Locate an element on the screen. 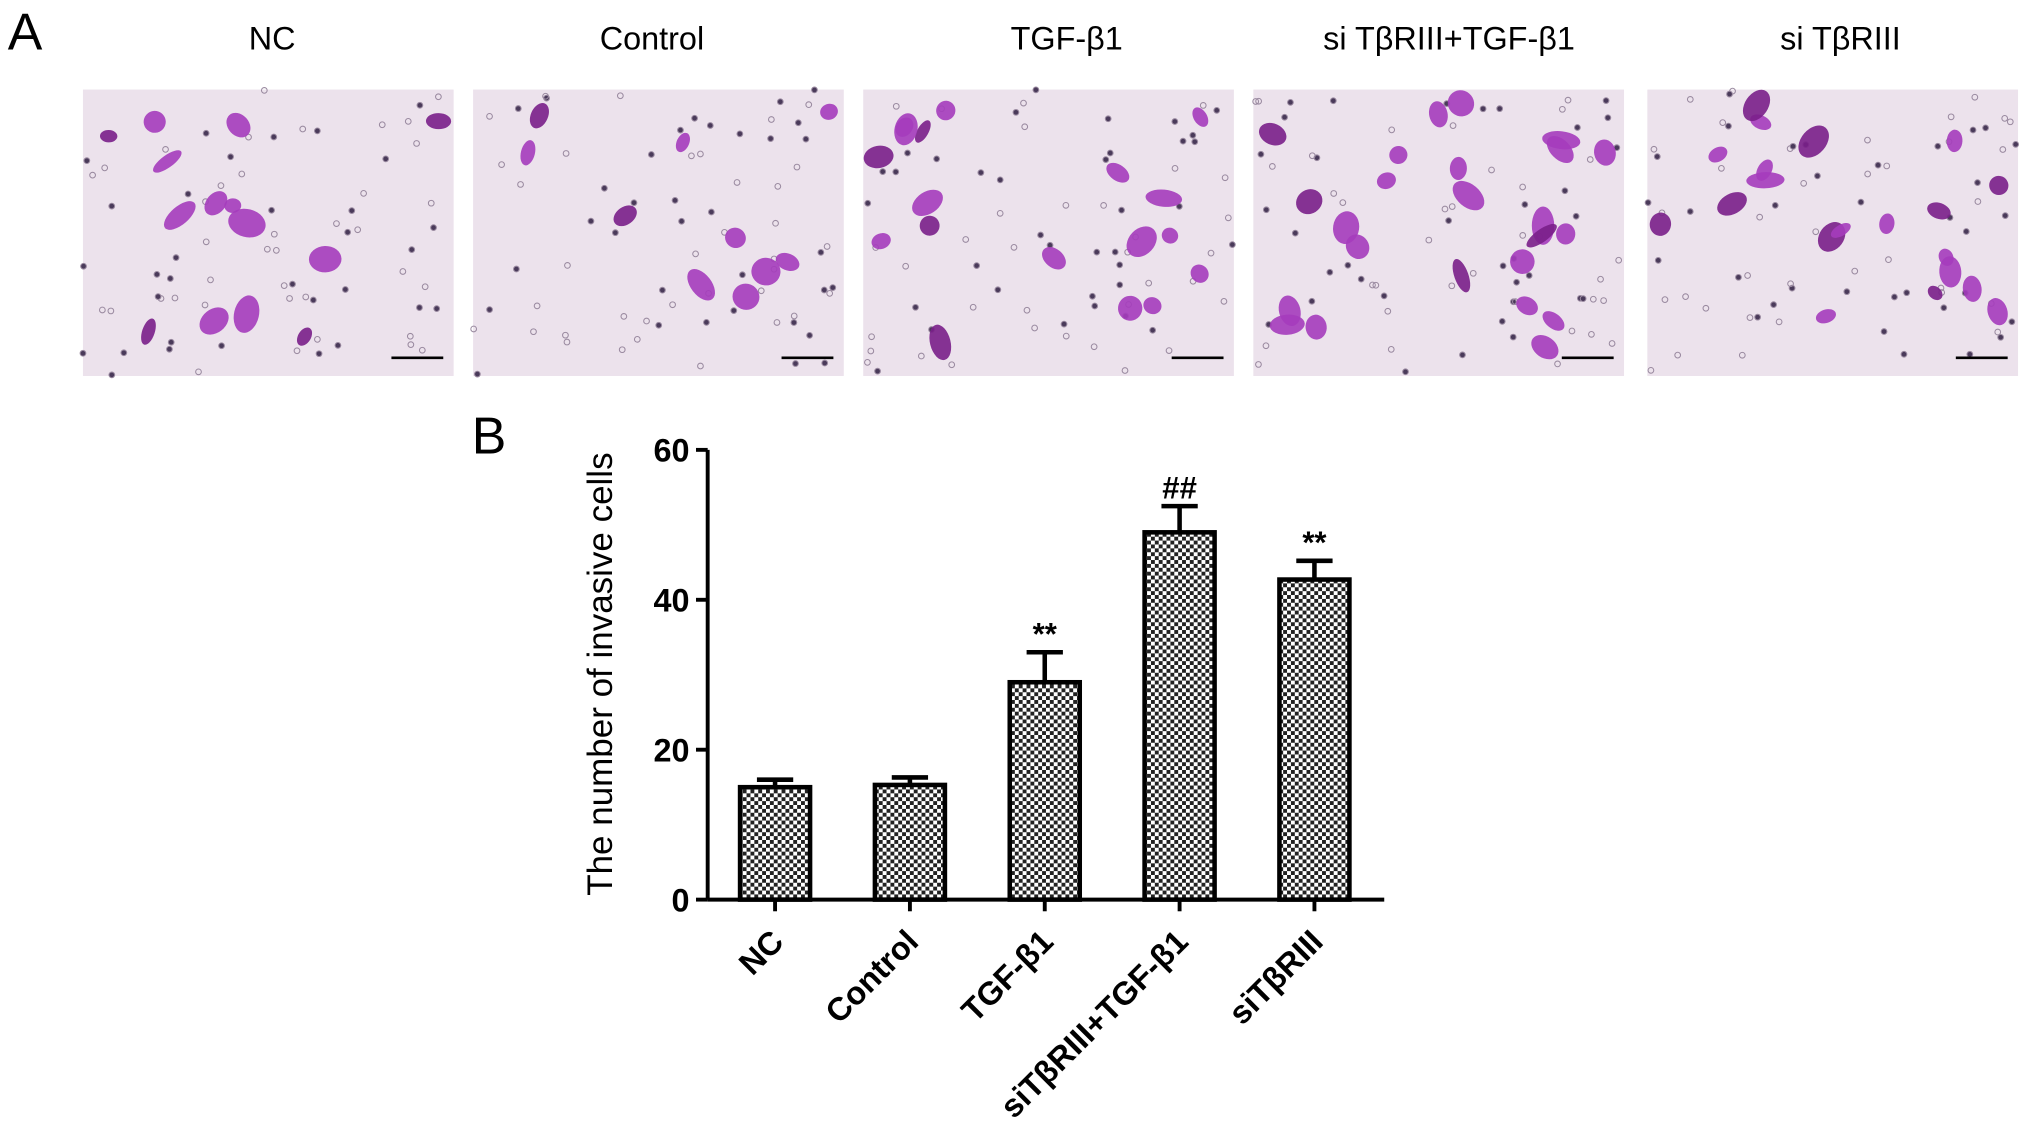  image-title: si TβRIII+TGF-β1 is located at coordinates (1449, 38).